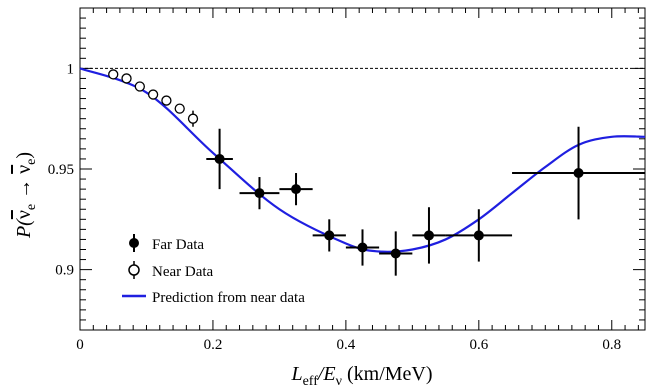 Image resolution: width=662 pixels, height=390 pixels. Describe the element at coordinates (61, 170) in the screenshot. I see `y-tick-label: 0.95` at that location.